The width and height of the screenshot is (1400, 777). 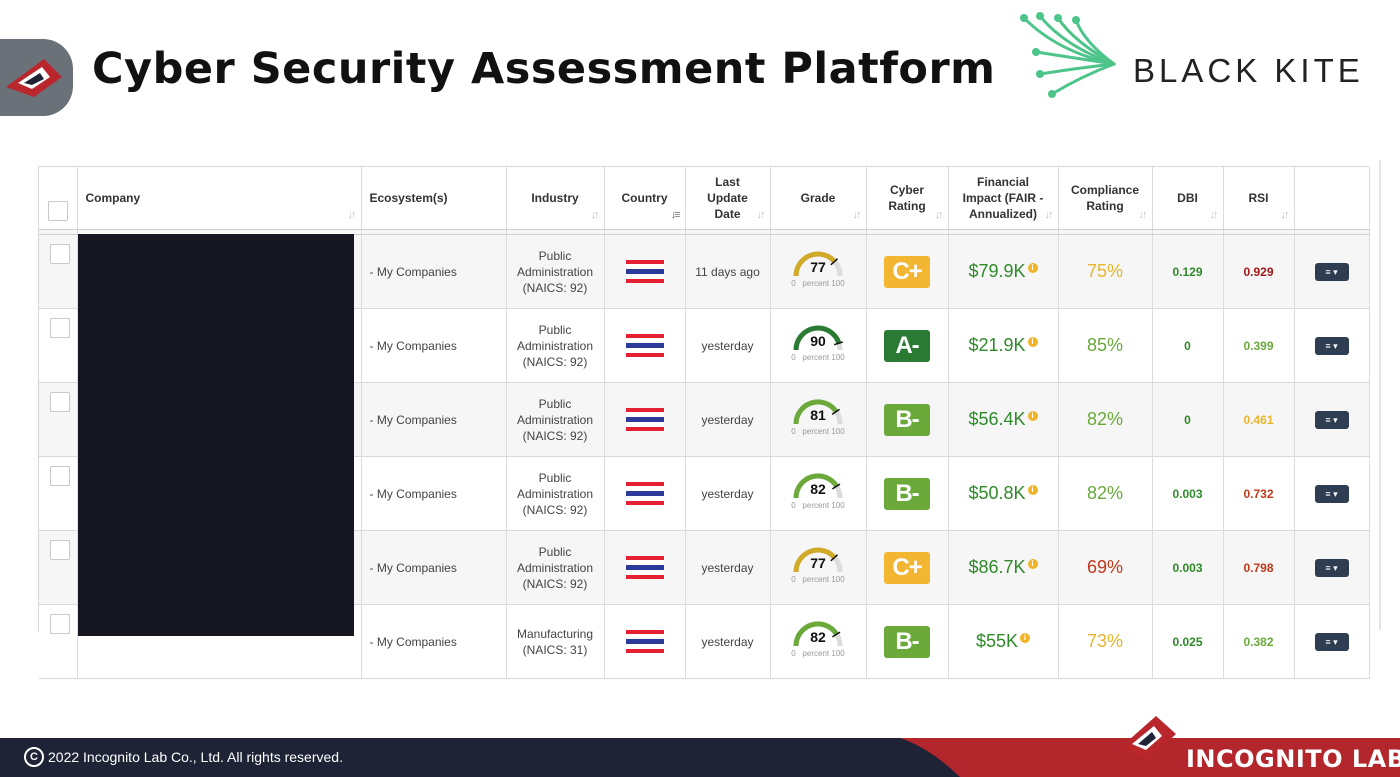 I want to click on compliance-value: 73%, so click(x=1105, y=641).